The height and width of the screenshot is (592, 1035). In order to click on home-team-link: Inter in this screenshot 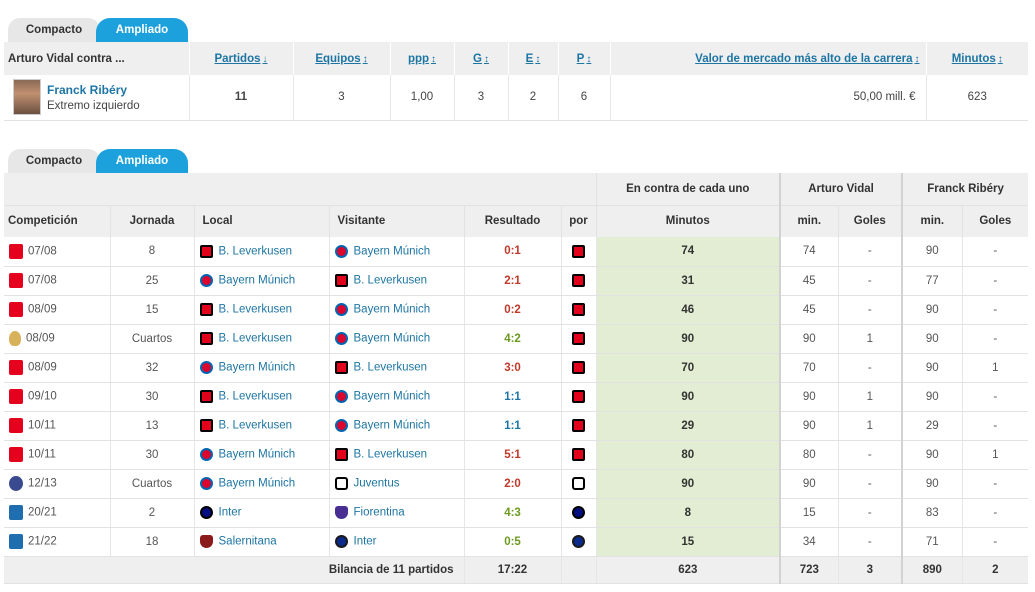, I will do `click(230, 512)`.